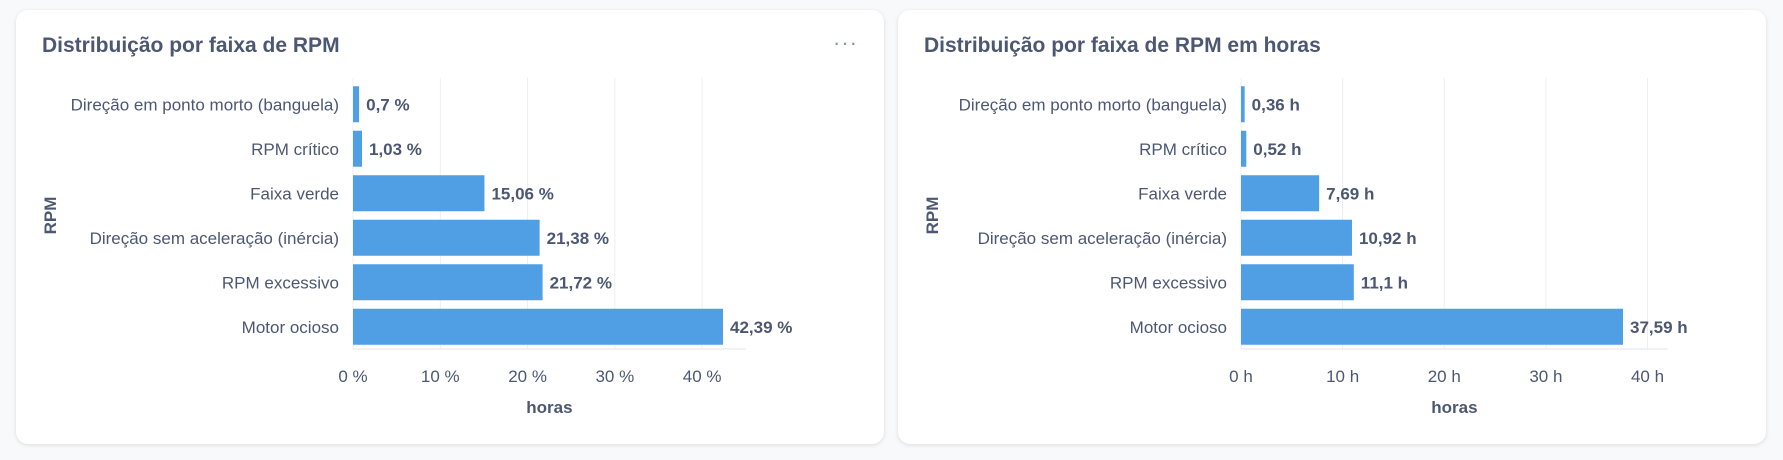  I want to click on x-tick-label: 30 h, so click(1545, 376).